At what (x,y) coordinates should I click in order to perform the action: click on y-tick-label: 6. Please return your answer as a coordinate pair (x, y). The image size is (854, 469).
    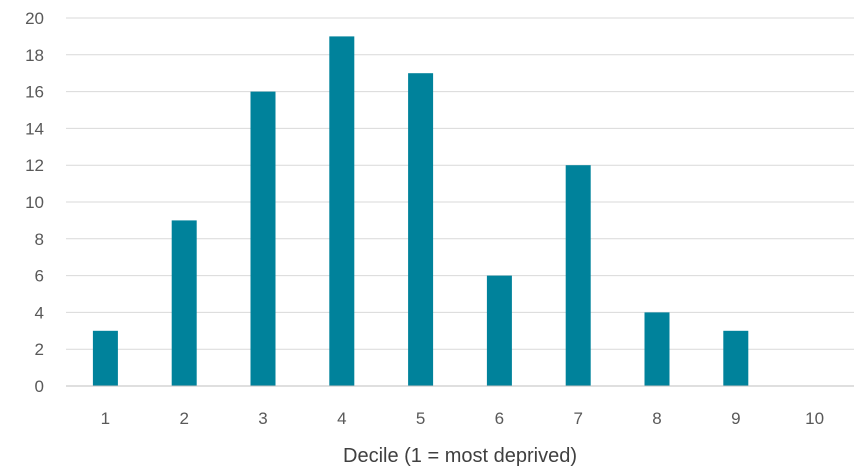
    Looking at the image, I should click on (39, 276).